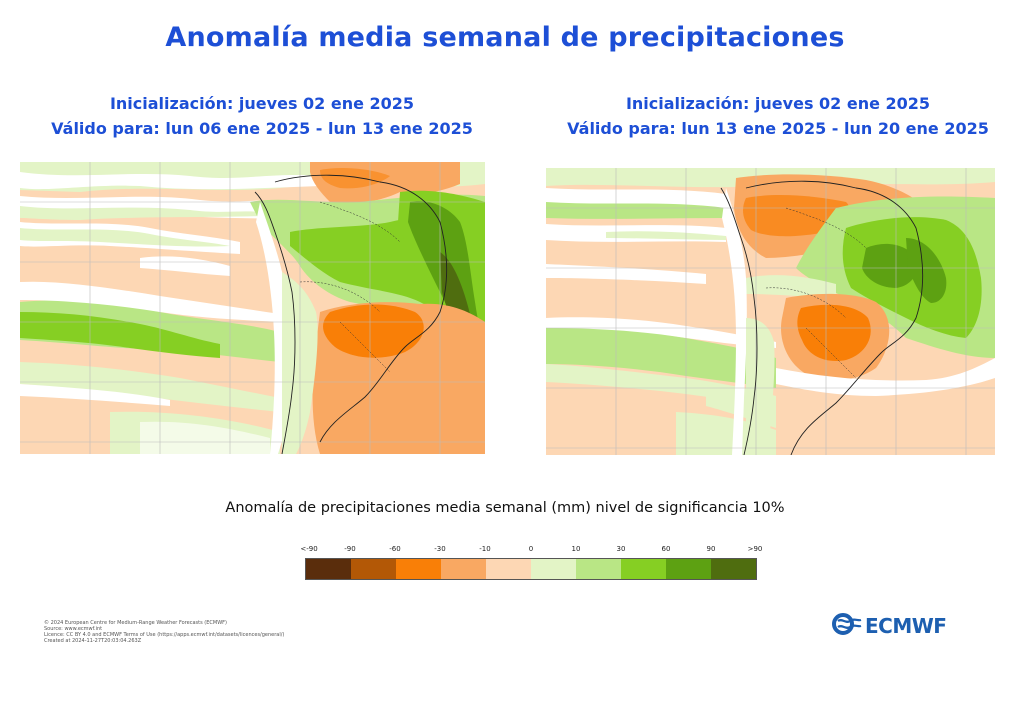 The image size is (1024, 720). Describe the element at coordinates (621, 549) in the screenshot. I see `legend-label: 30` at that location.